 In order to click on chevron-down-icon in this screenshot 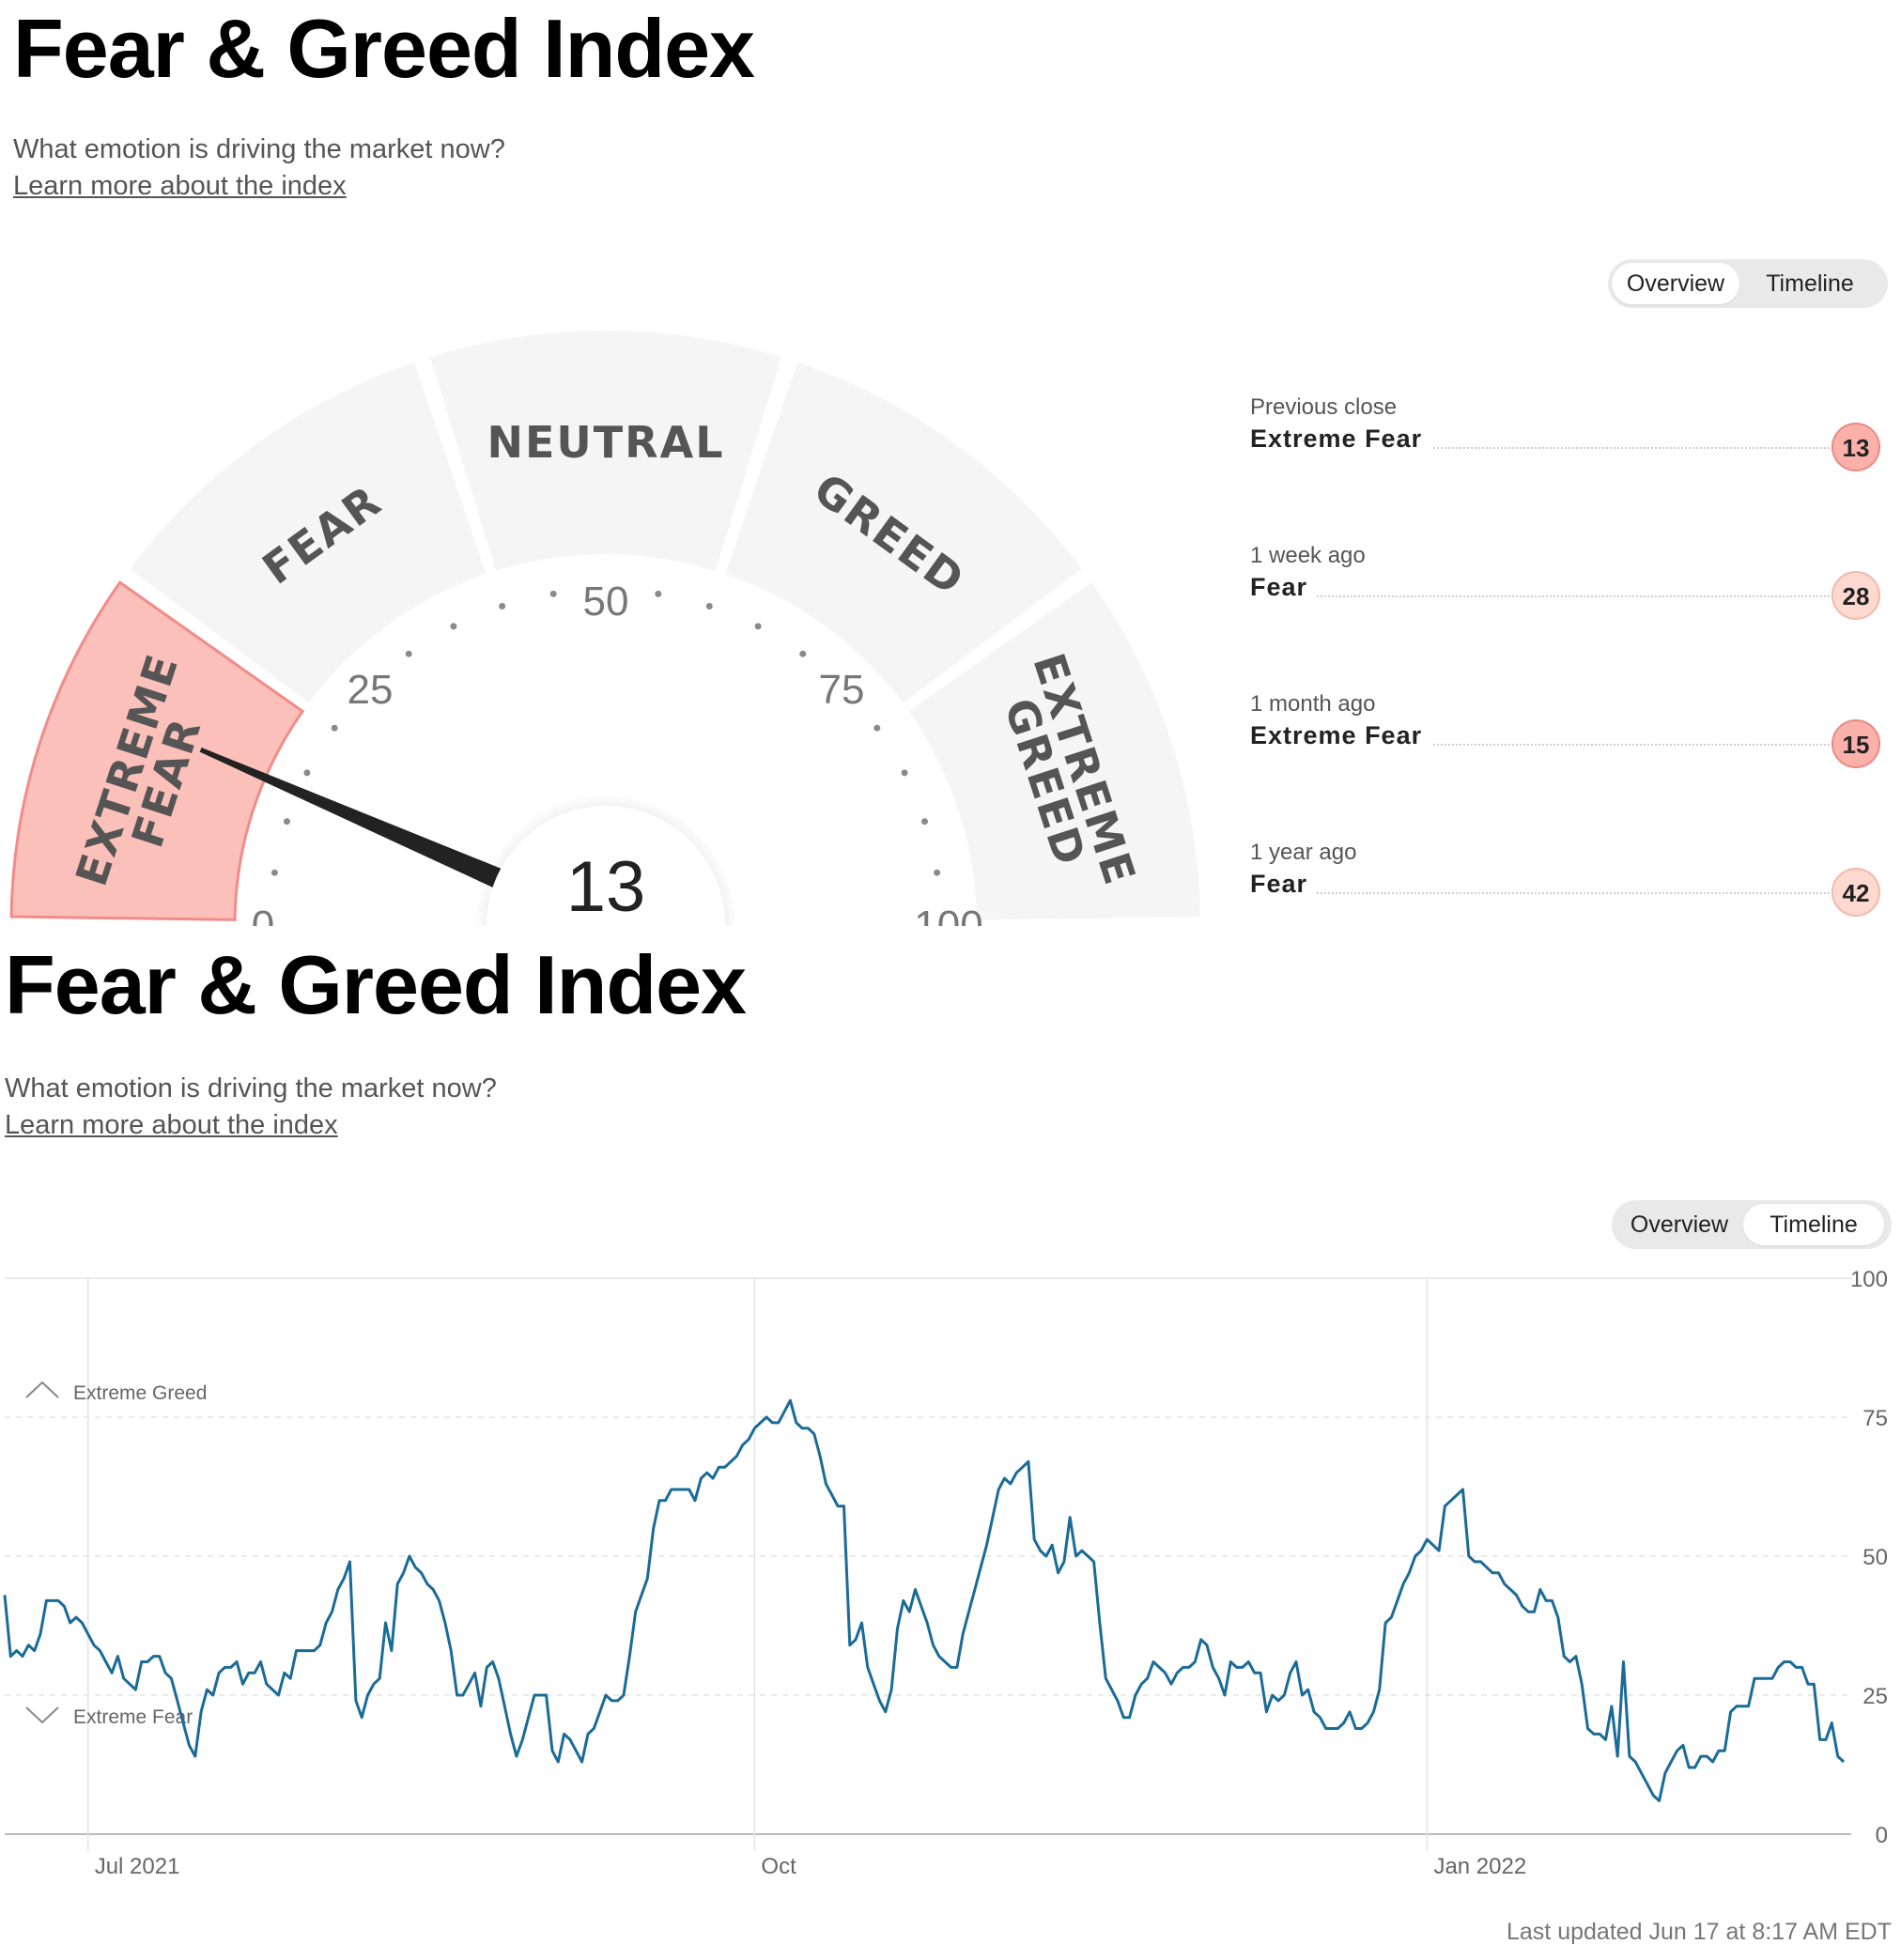, I will do `click(42, 1715)`.